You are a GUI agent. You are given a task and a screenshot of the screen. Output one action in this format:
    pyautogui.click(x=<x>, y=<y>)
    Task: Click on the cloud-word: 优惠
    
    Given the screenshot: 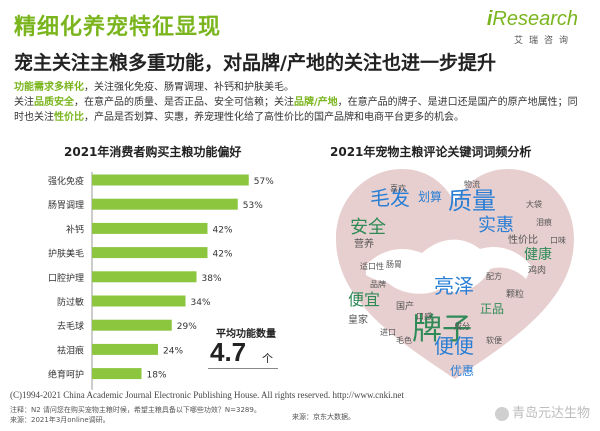 What is the action you would take?
    pyautogui.click(x=462, y=371)
    